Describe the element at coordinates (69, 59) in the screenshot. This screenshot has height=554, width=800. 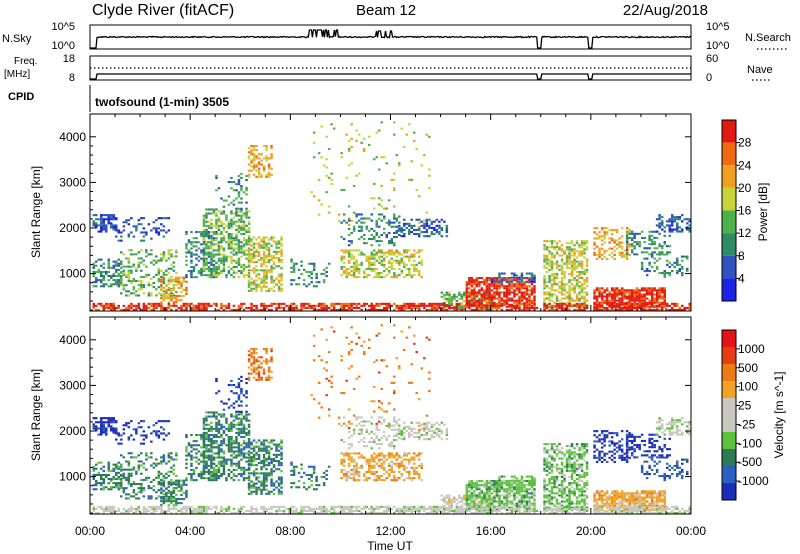
I see `freq-tick-top: 18` at that location.